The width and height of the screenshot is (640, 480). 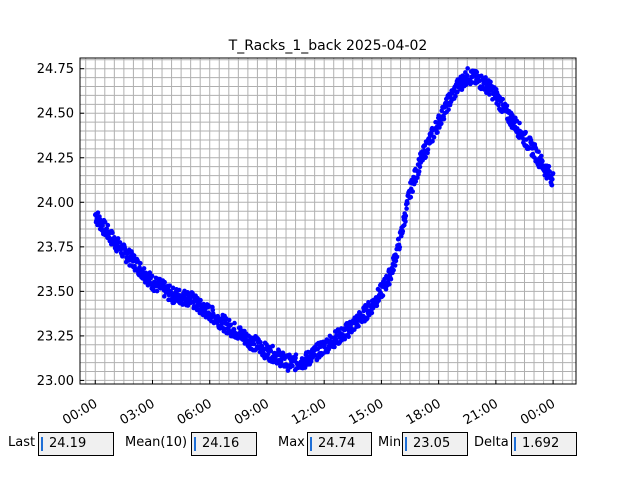 I want to click on max-value-field: 24.74, so click(x=339, y=444).